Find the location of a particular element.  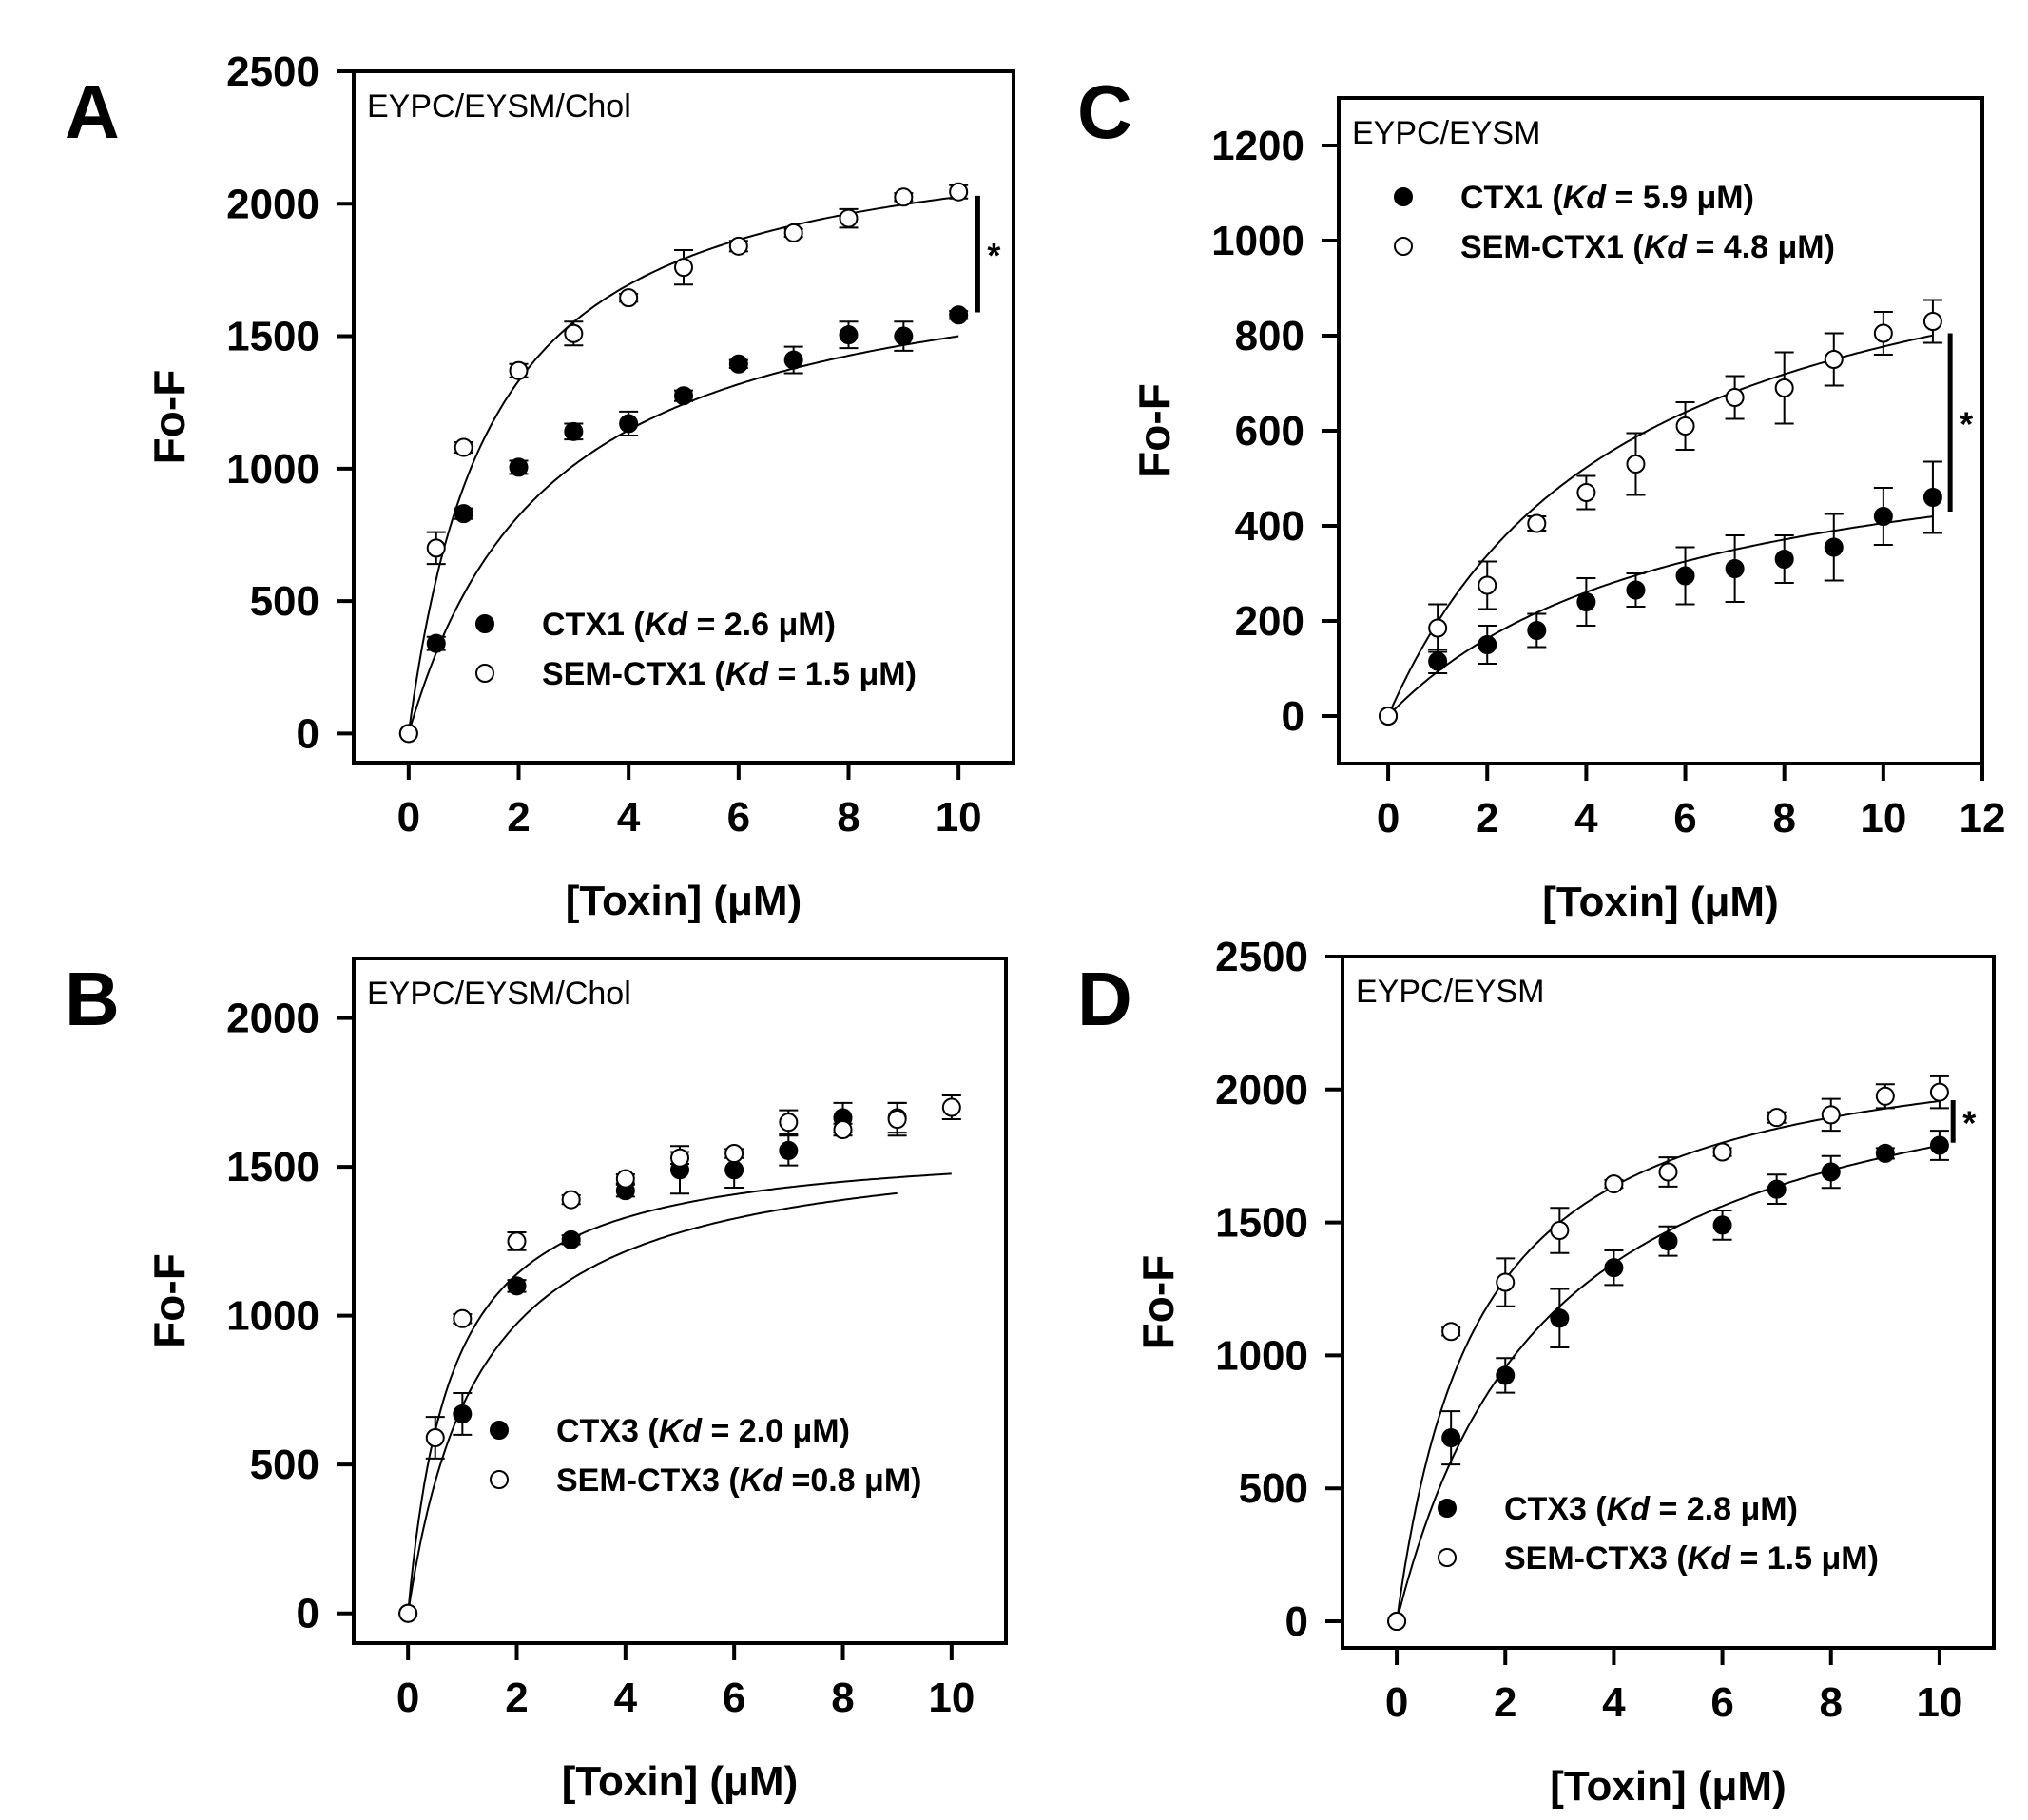

x-tick-label: 0 is located at coordinates (1396, 1703).